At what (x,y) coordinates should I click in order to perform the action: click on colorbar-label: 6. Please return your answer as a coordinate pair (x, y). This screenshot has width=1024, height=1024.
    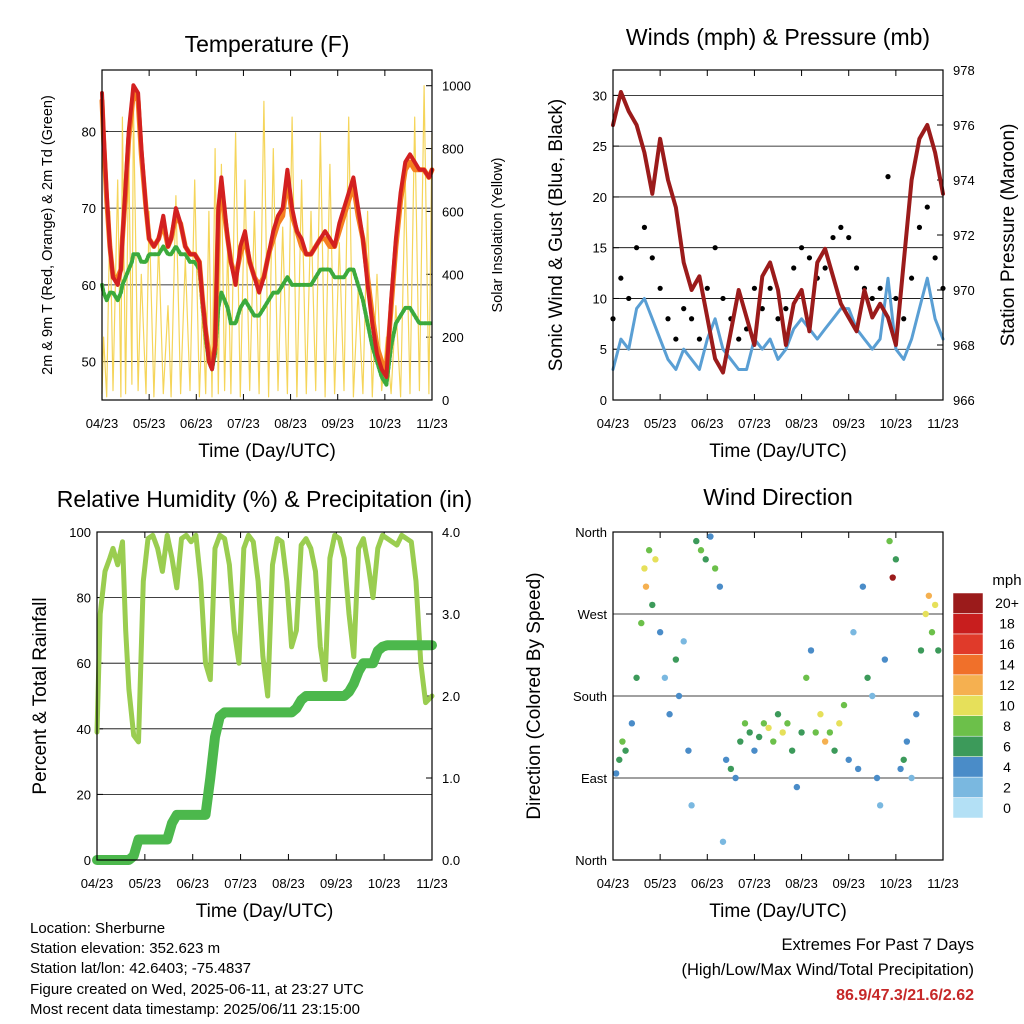
    Looking at the image, I should click on (1007, 746).